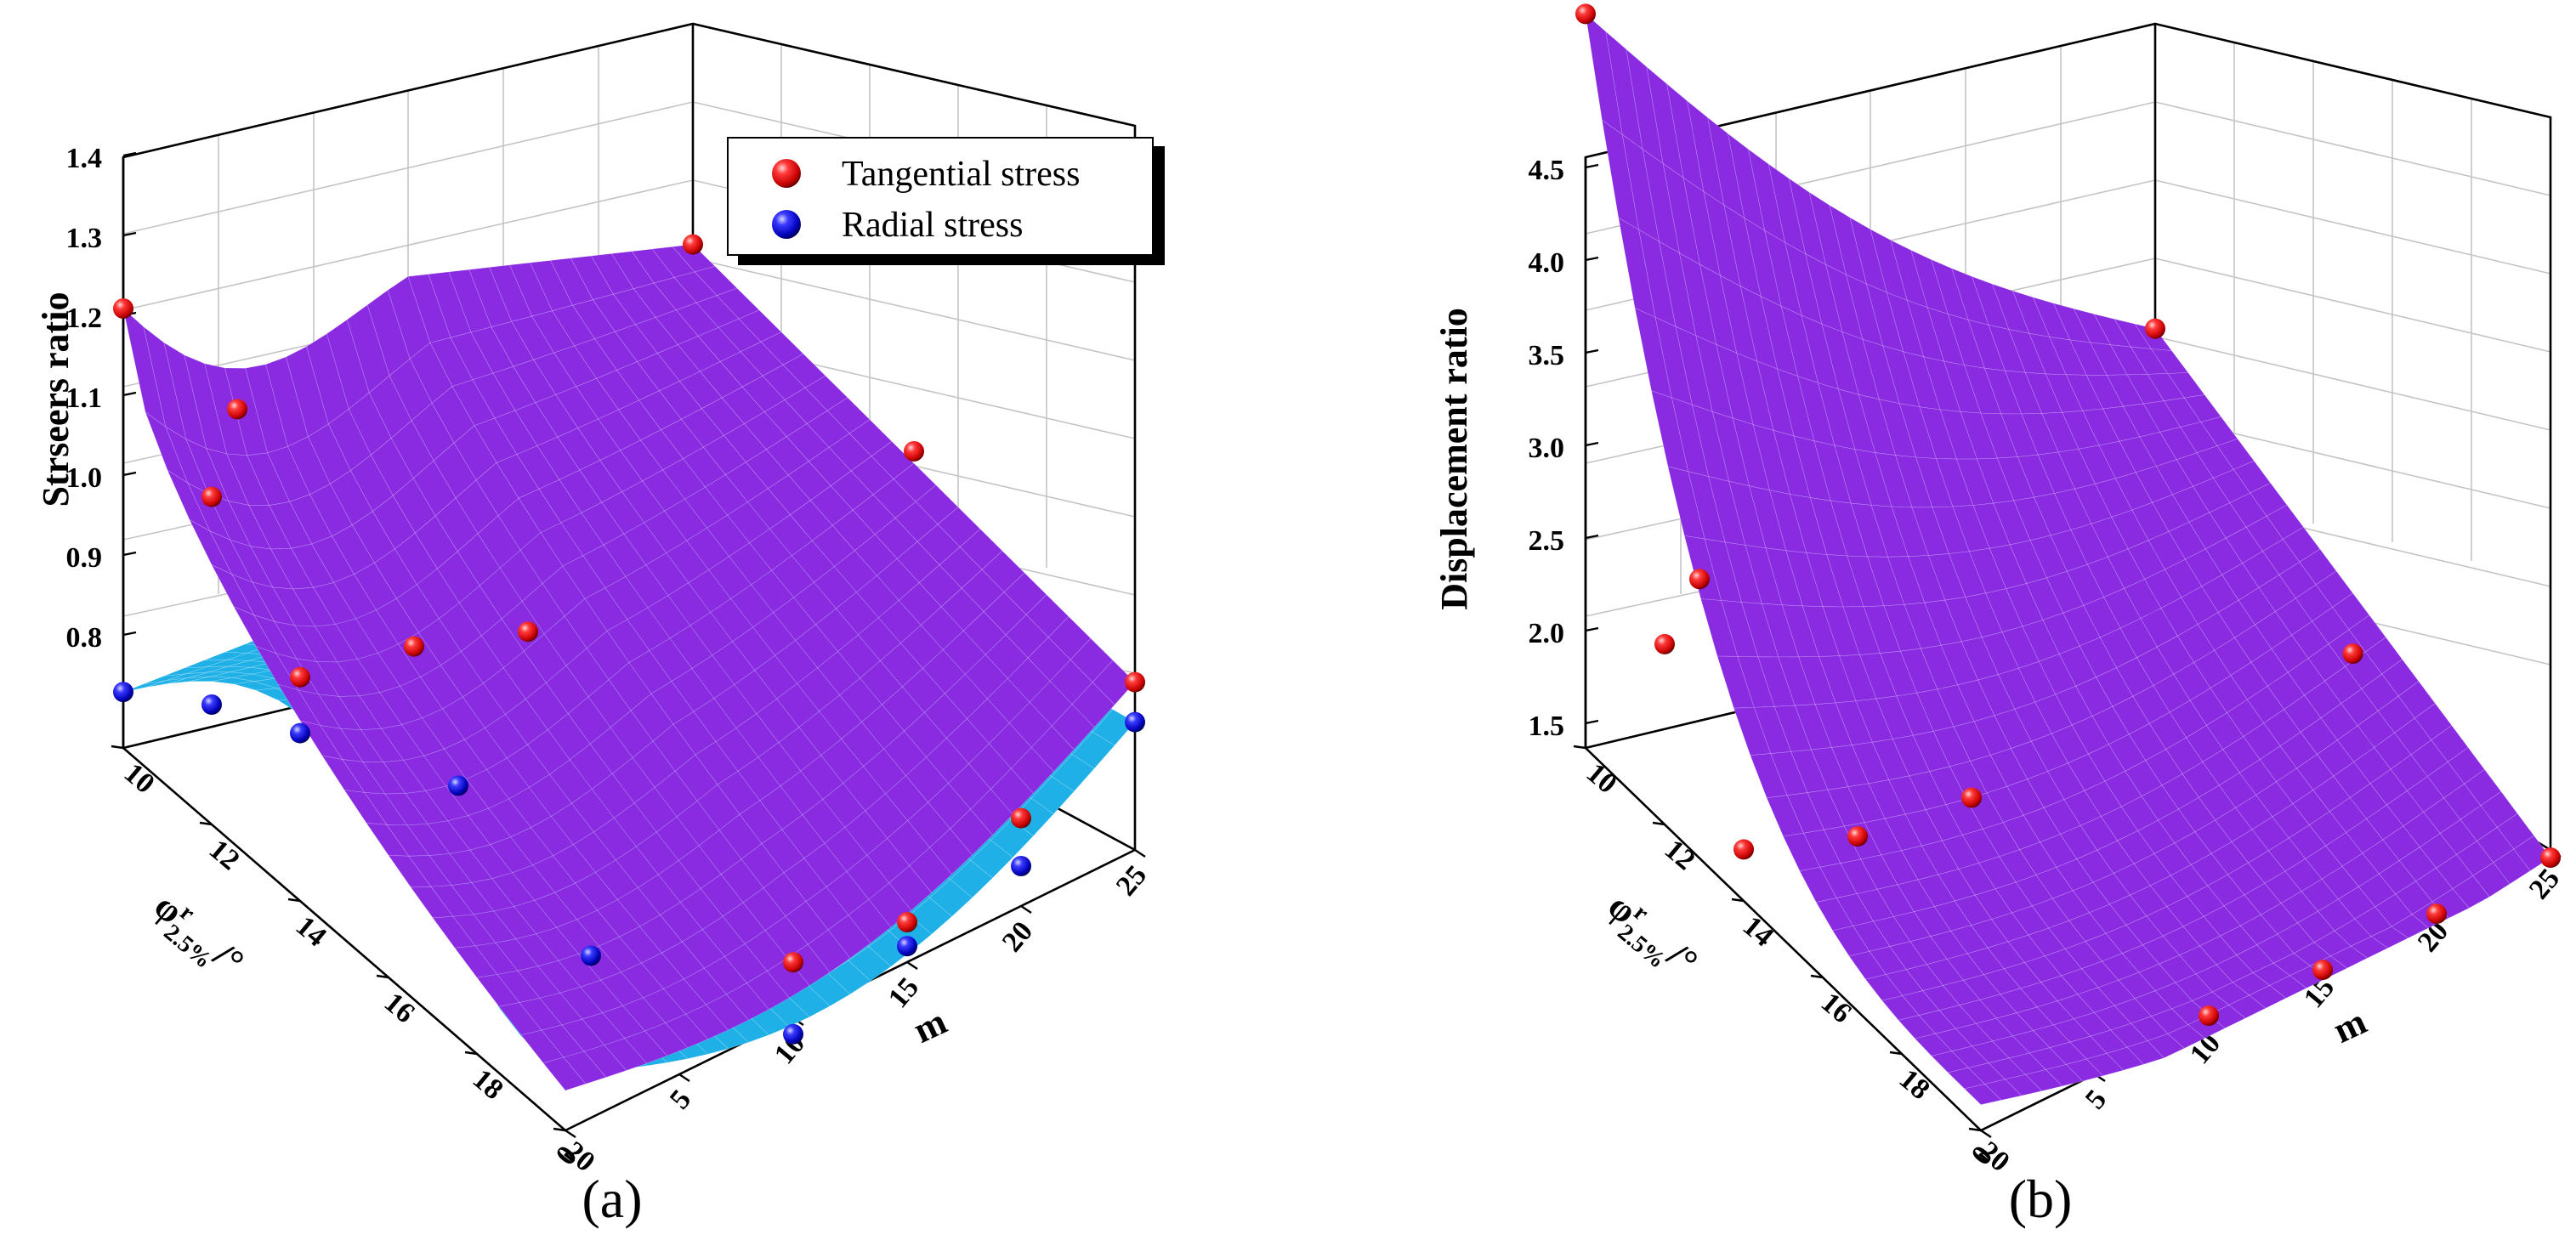 This screenshot has height=1246, width=2576. Describe the element at coordinates (1547, 170) in the screenshot. I see `z-tick: 4.5` at that location.